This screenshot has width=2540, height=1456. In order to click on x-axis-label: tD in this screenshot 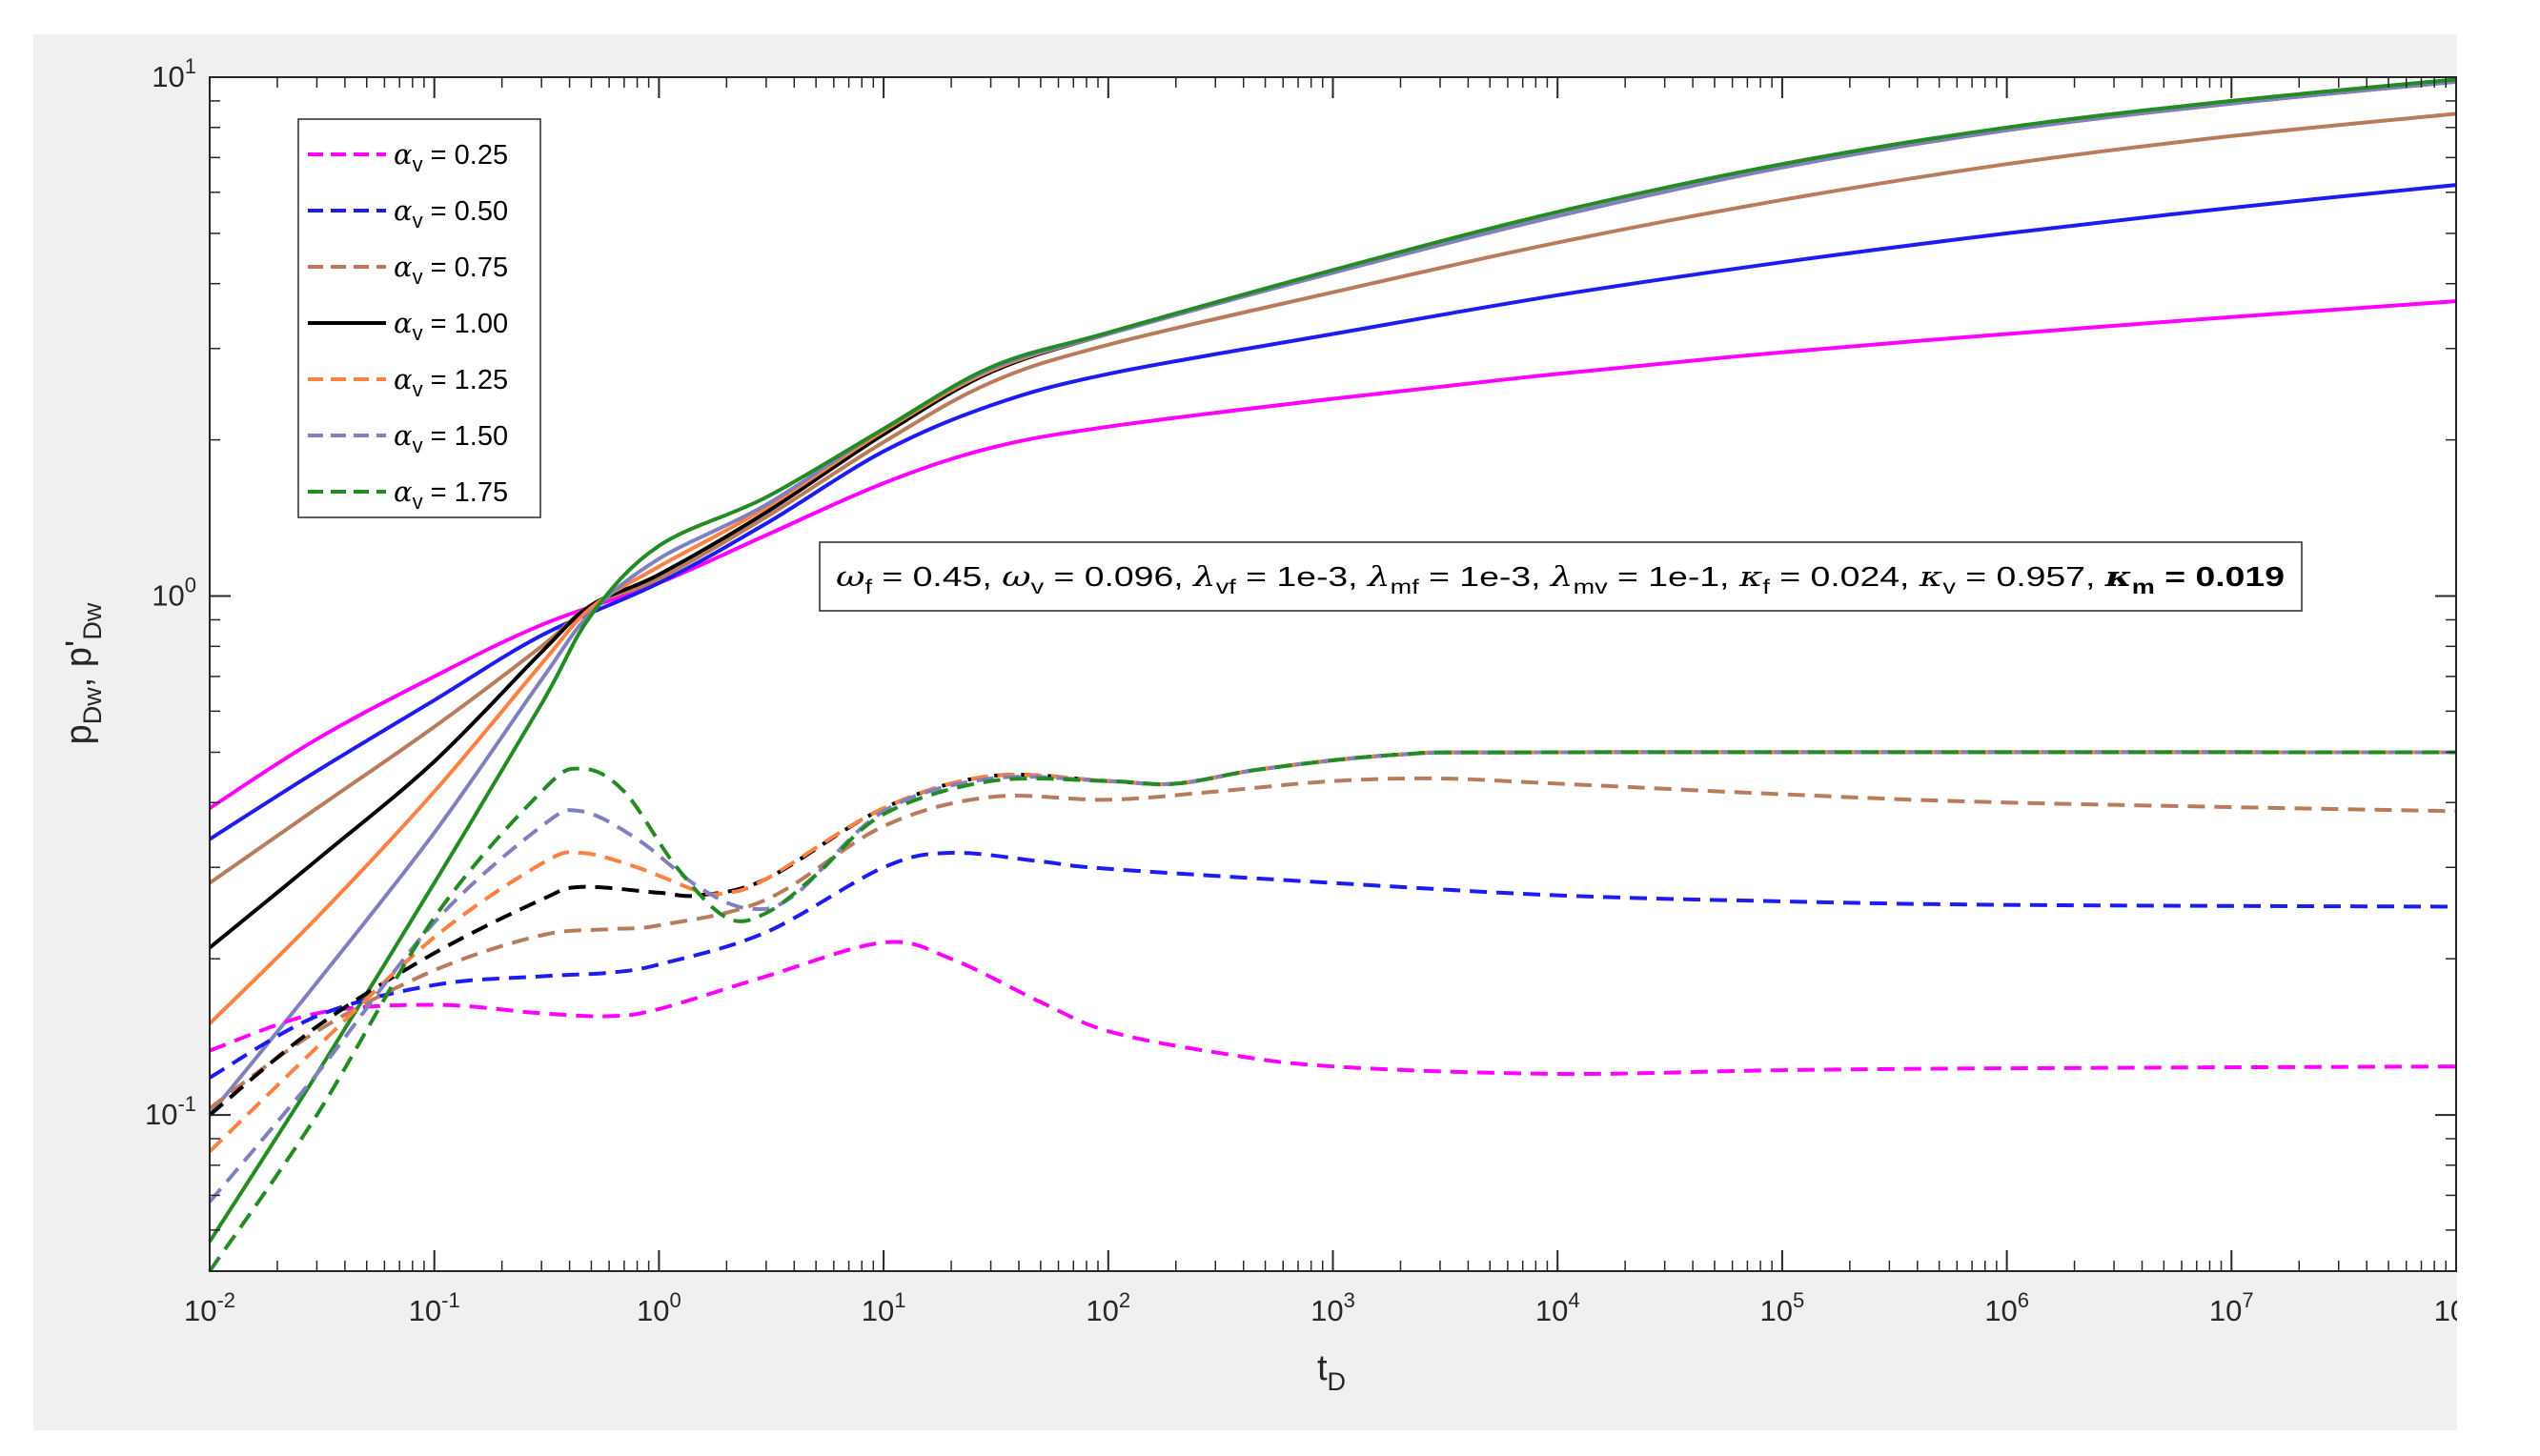, I will do `click(1331, 1372)`.